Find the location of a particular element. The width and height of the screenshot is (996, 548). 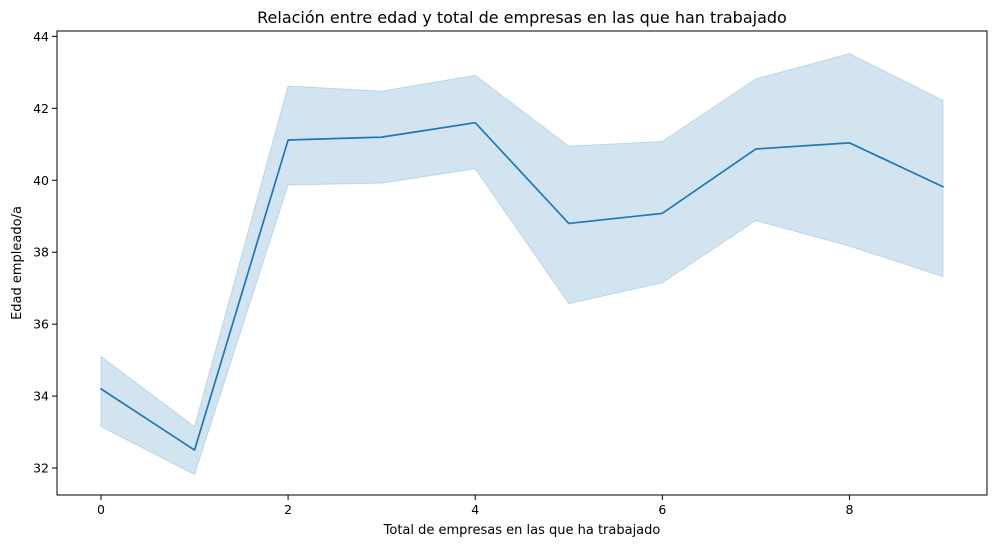

x-tick-label: 8 is located at coordinates (849, 509).